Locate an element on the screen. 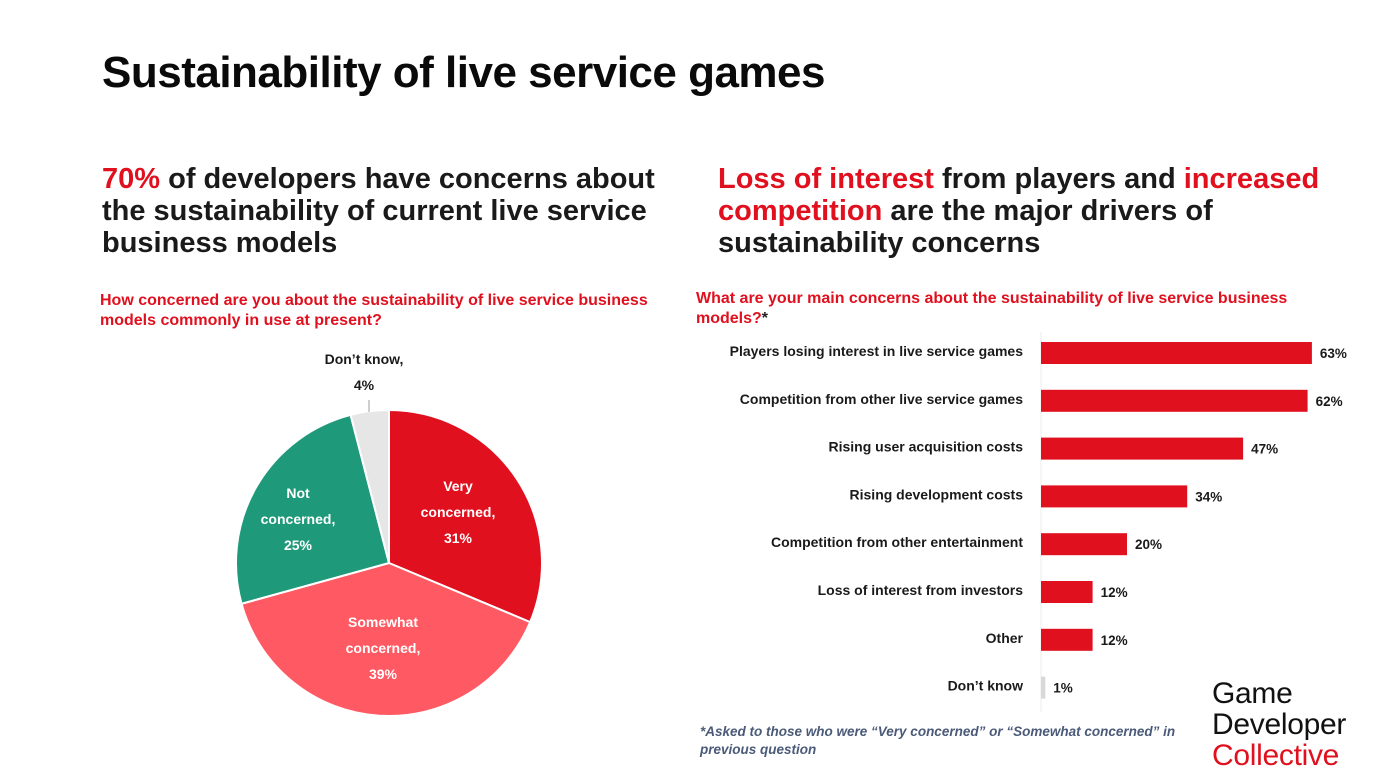 The image size is (1394, 780). bar-value-label: 62% is located at coordinates (1329, 401).